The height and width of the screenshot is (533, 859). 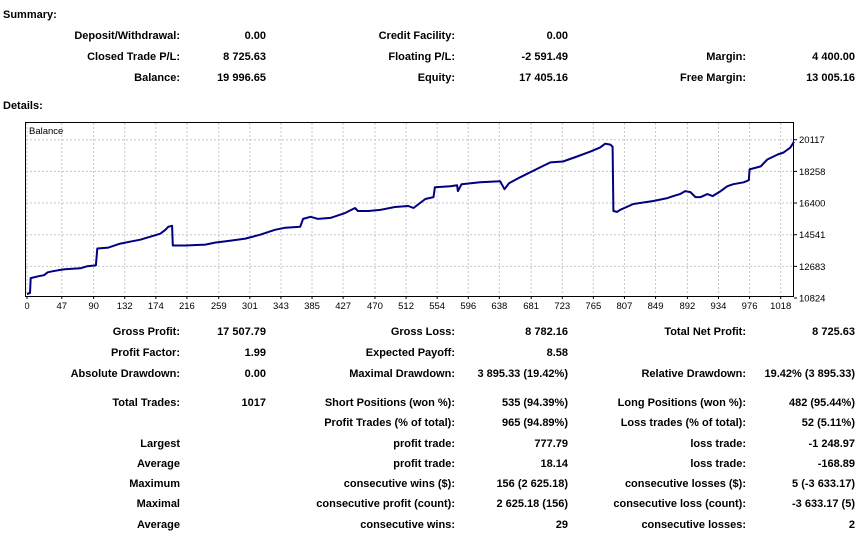 I want to click on stat-value: 19.42% (3 895.33), so click(x=809, y=374).